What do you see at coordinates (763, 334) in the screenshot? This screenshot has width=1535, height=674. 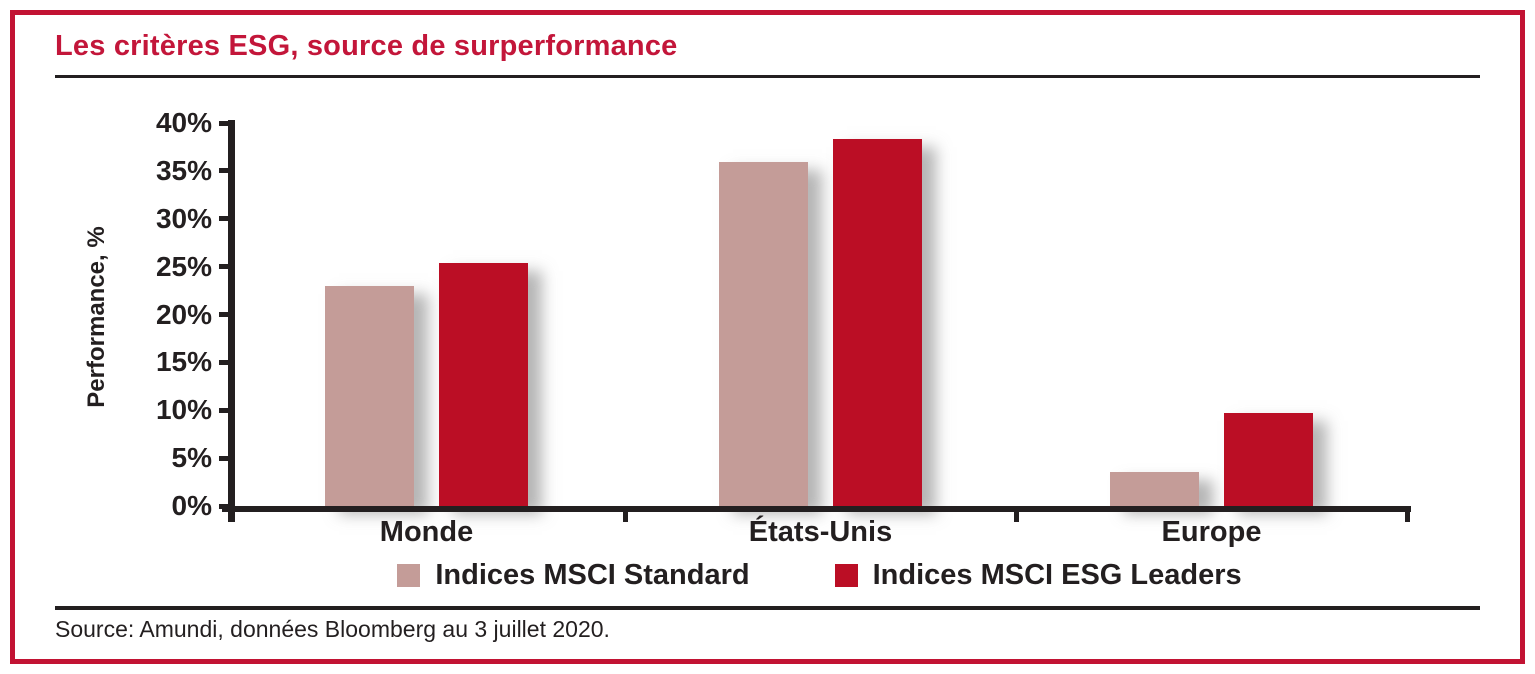 I see `bar-standard-États-Unis` at bounding box center [763, 334].